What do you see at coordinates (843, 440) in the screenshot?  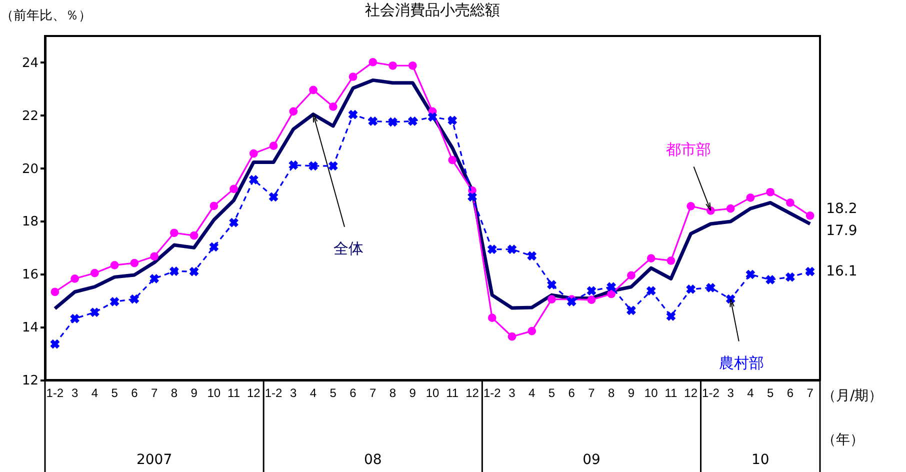 I see `text: （年）` at bounding box center [843, 440].